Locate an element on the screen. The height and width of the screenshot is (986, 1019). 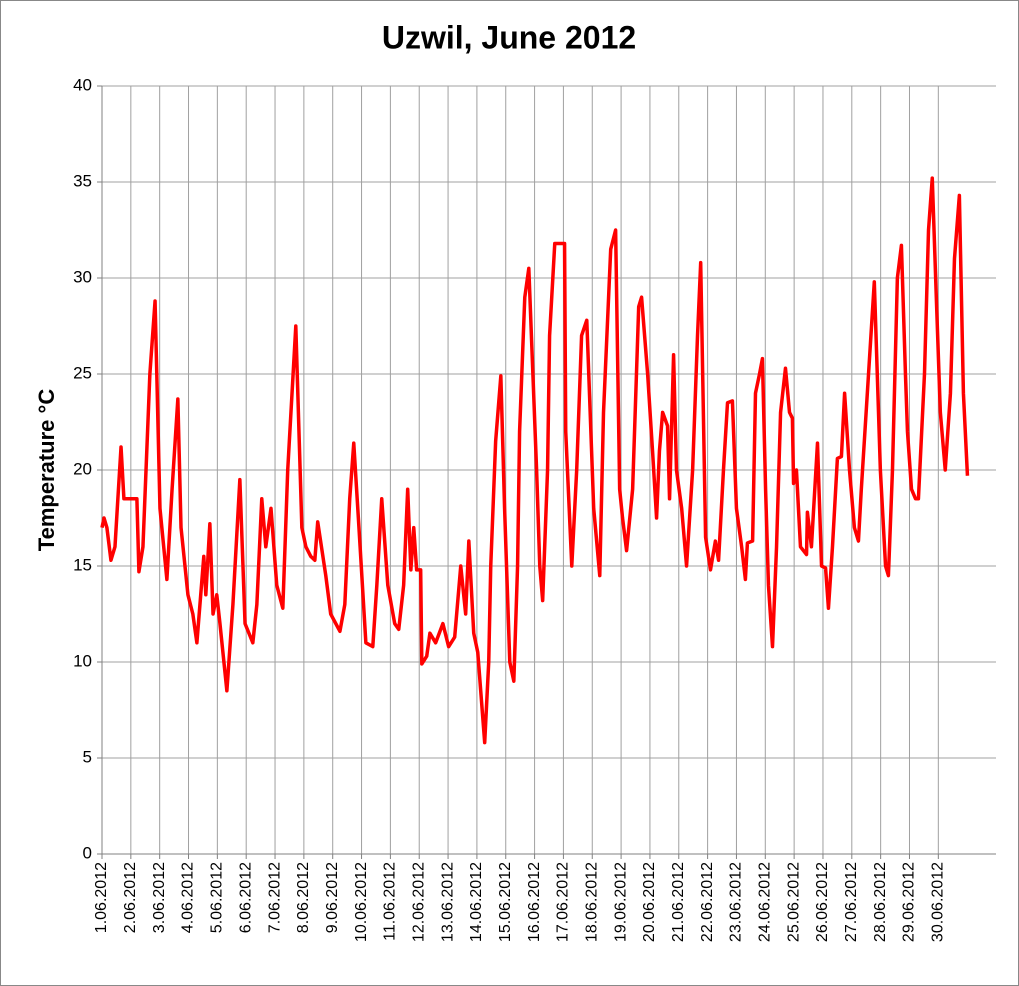
y-tick-label: 15 is located at coordinates (82, 564).